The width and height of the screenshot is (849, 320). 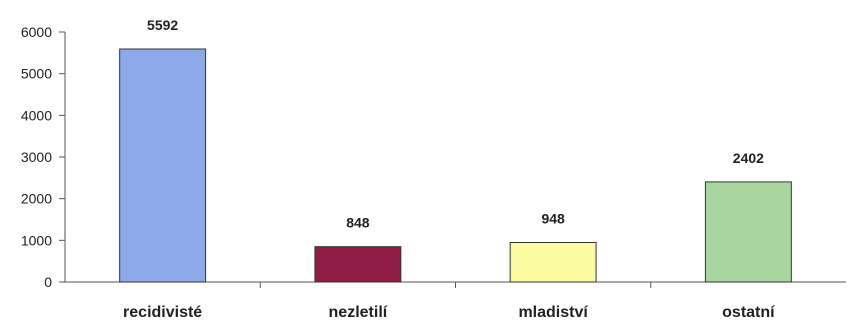 I want to click on y-tick-label: 5000, so click(x=36, y=74).